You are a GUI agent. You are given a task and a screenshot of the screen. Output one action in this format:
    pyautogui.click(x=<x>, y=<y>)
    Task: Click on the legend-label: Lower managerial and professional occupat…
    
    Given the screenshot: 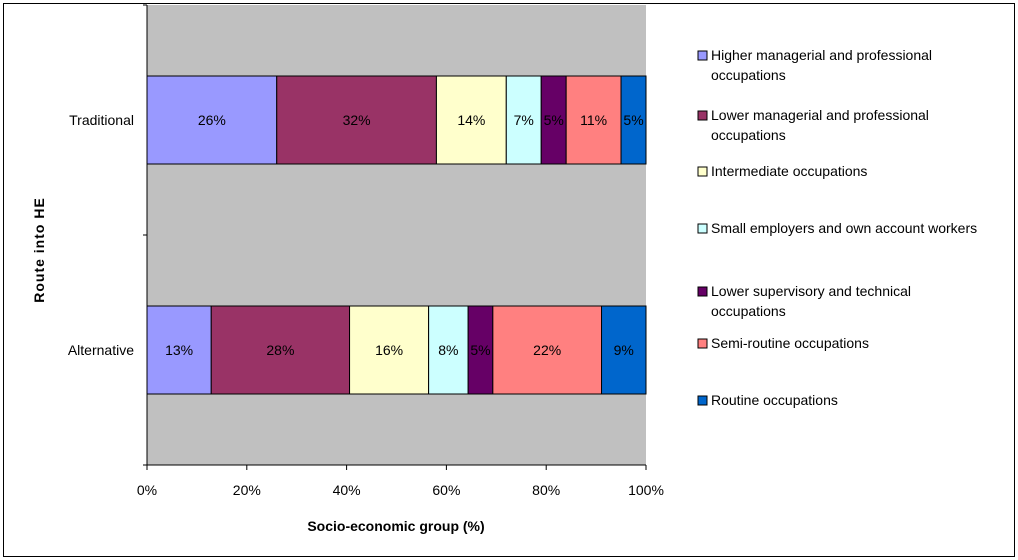 What is the action you would take?
    pyautogui.click(x=820, y=125)
    